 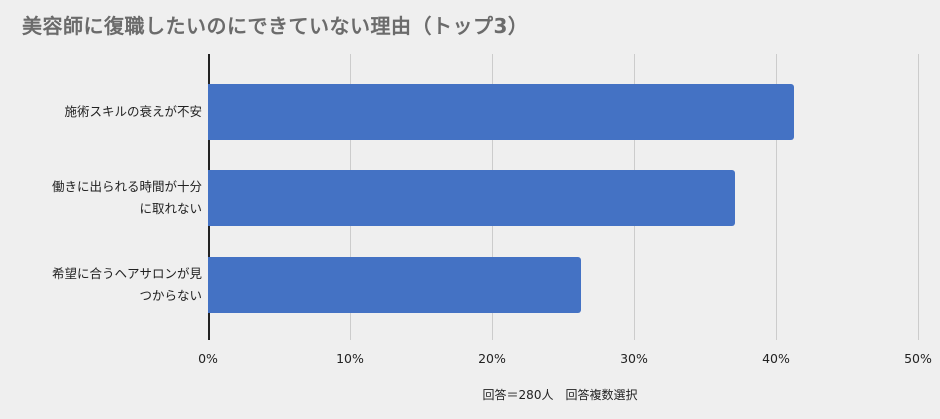 What do you see at coordinates (350, 358) in the screenshot?
I see `x-tick-label: 10%` at bounding box center [350, 358].